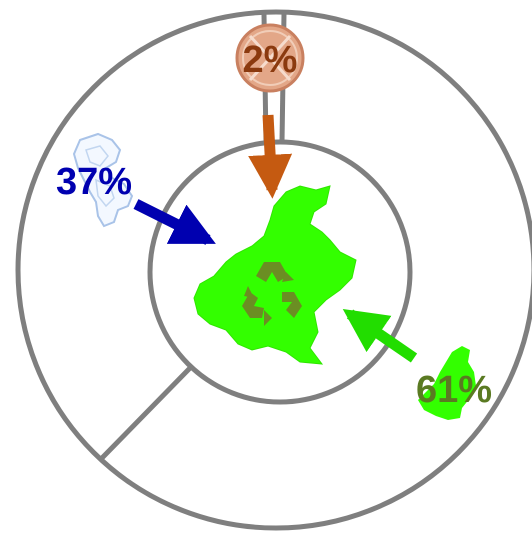 The width and height of the screenshot is (532, 534). Describe the element at coordinates (272, 294) in the screenshot. I see `recycle-icon` at that location.